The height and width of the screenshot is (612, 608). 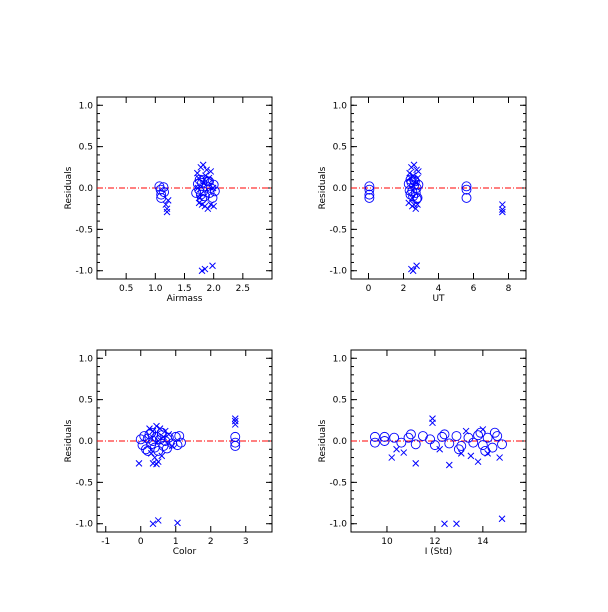 I want to click on x-tick-label: 14, so click(x=483, y=542).